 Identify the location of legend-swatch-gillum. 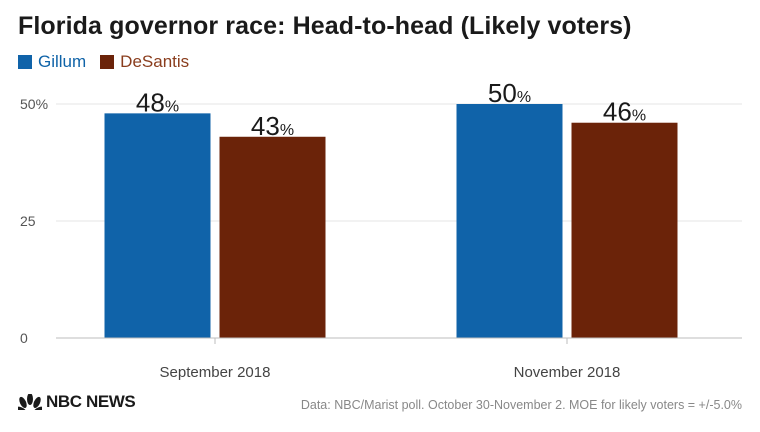
(25, 62).